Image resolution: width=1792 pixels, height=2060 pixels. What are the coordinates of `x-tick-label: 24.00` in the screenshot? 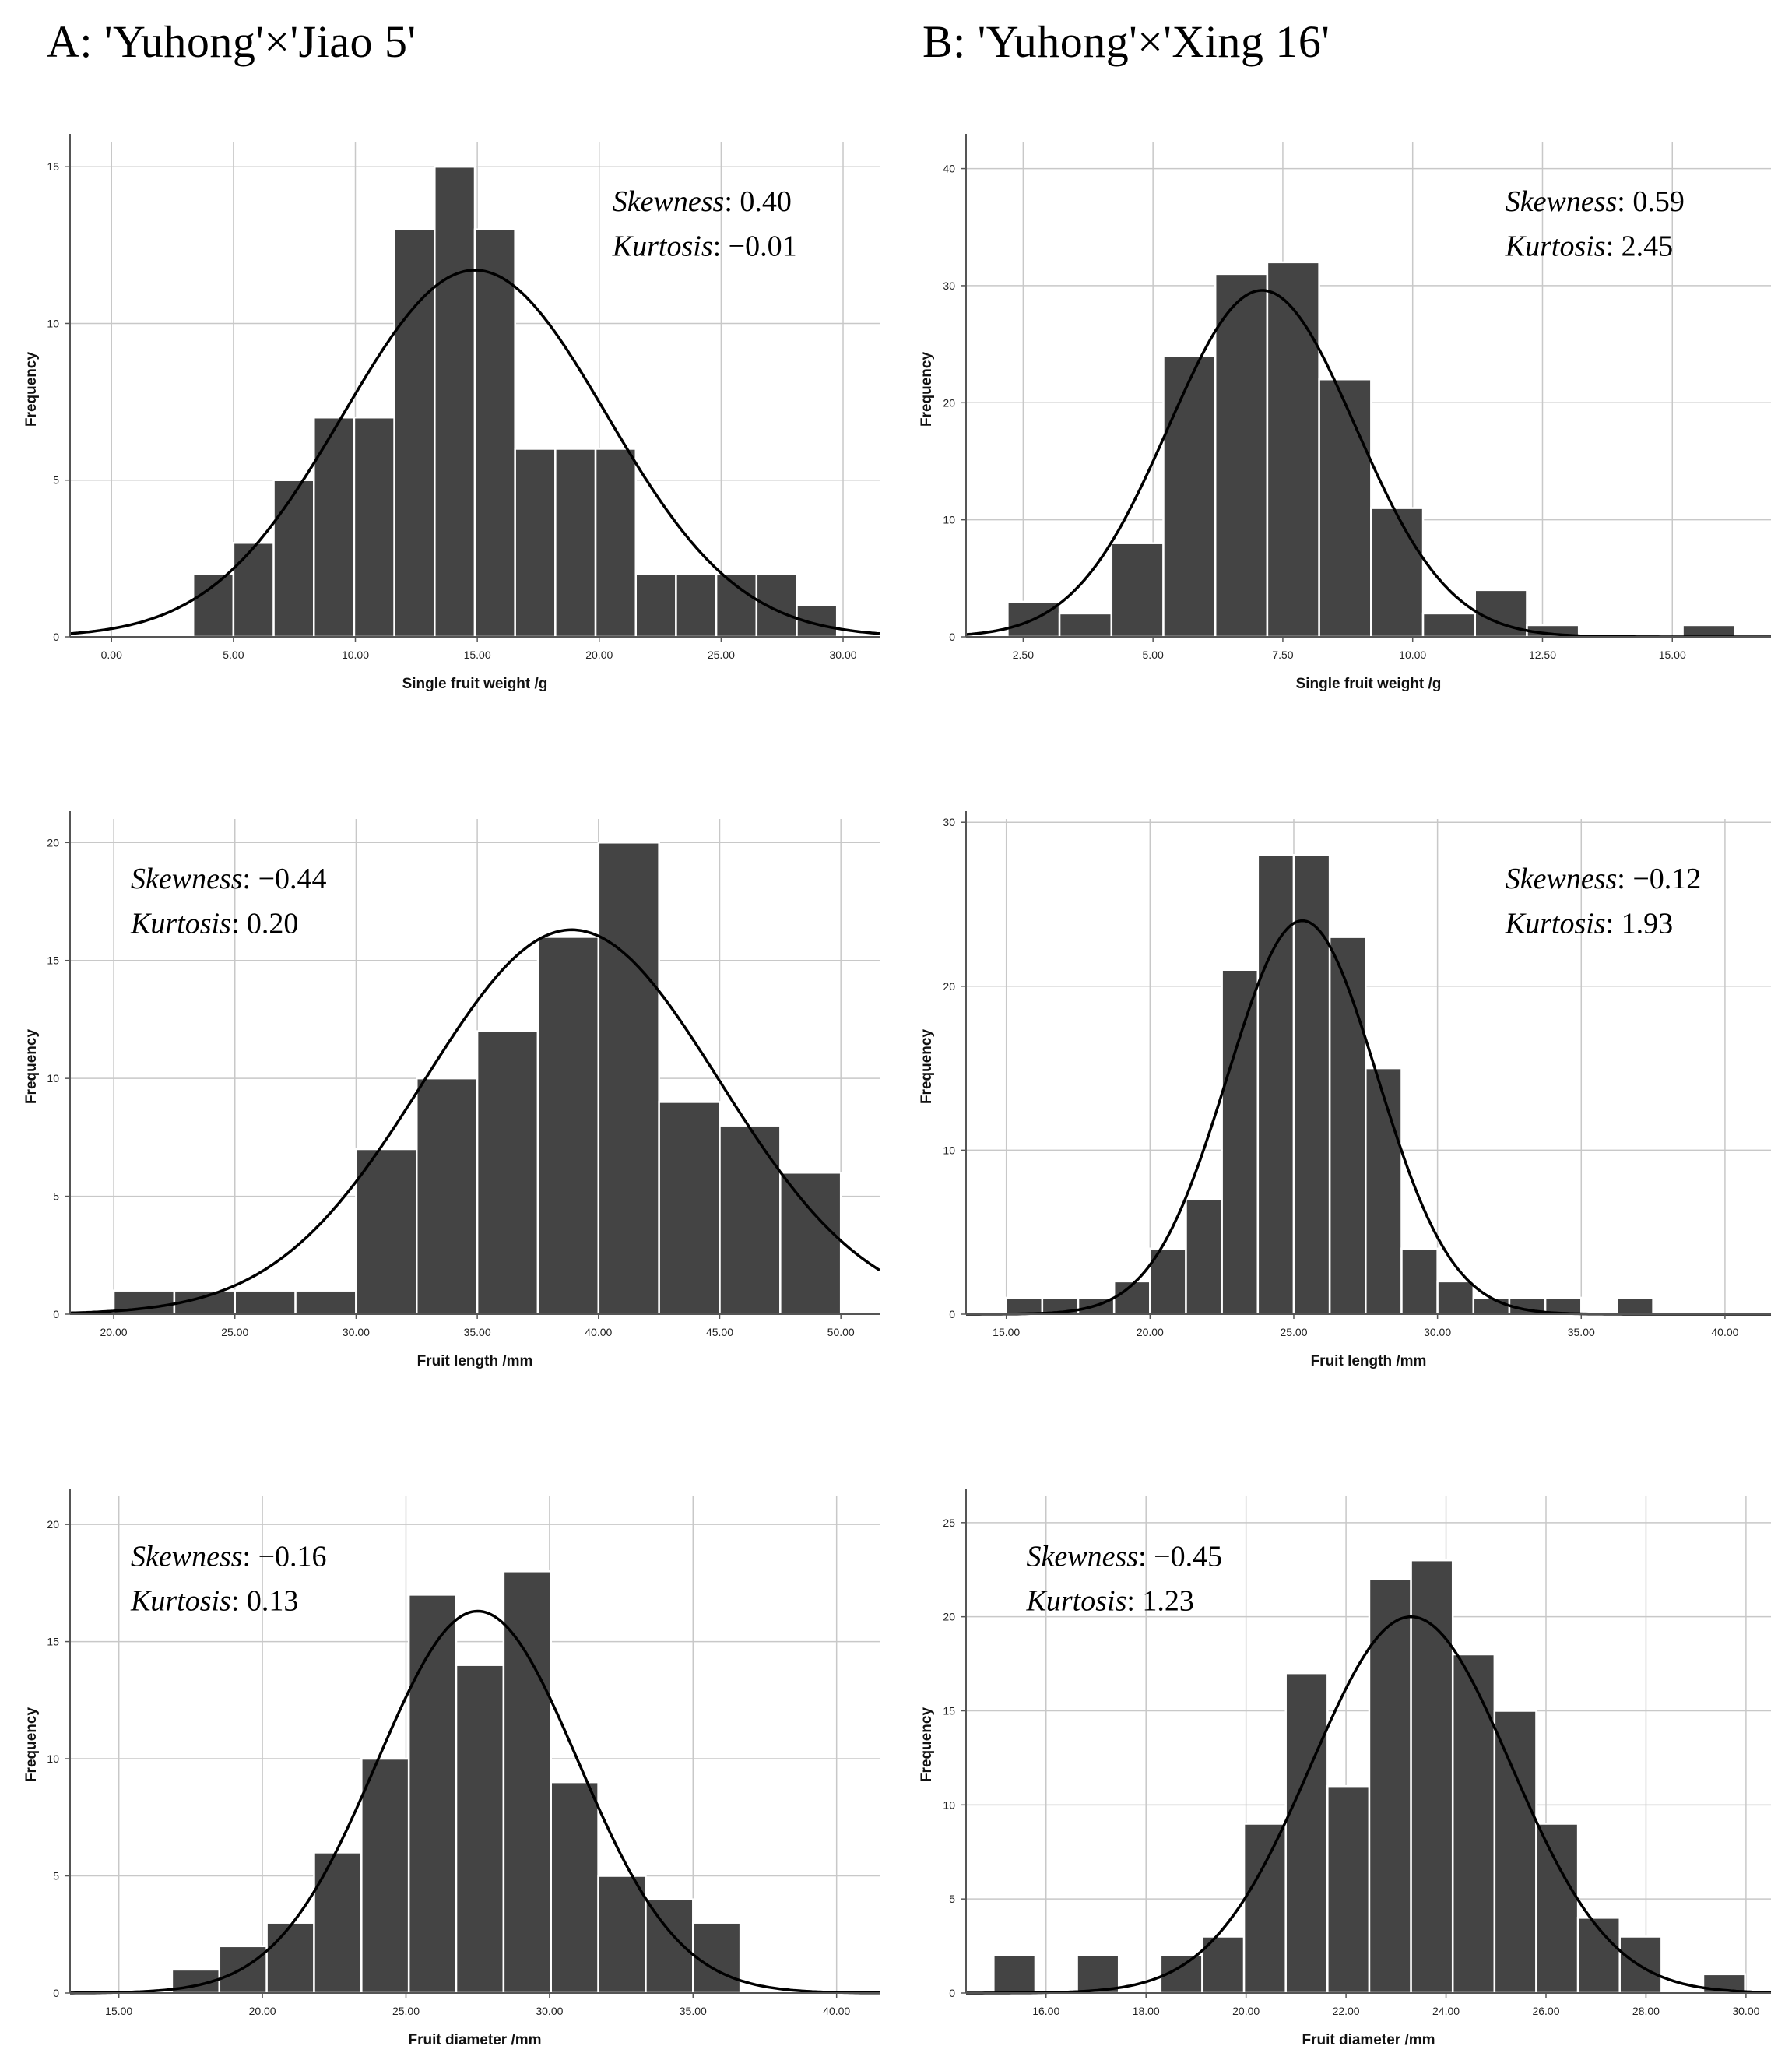 It's located at (1446, 2011).